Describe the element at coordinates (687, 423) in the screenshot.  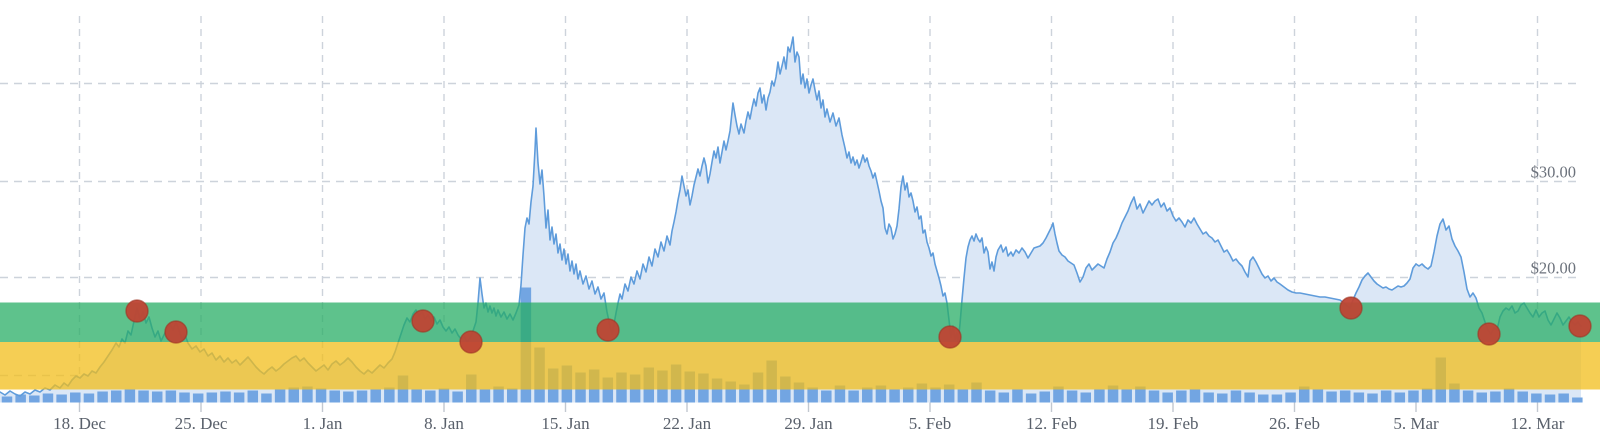
I see `x-axis-label: 22. Jan` at that location.